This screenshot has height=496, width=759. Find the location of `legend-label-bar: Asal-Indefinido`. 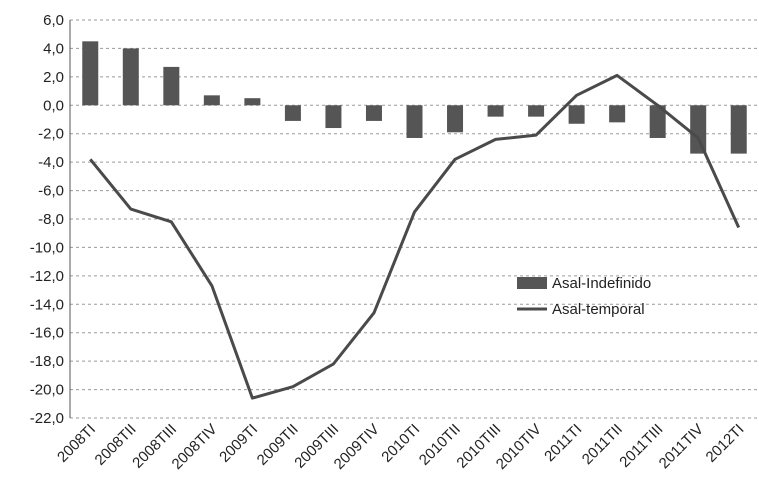

legend-label-bar: Asal-Indefinido is located at coordinates (601, 283).